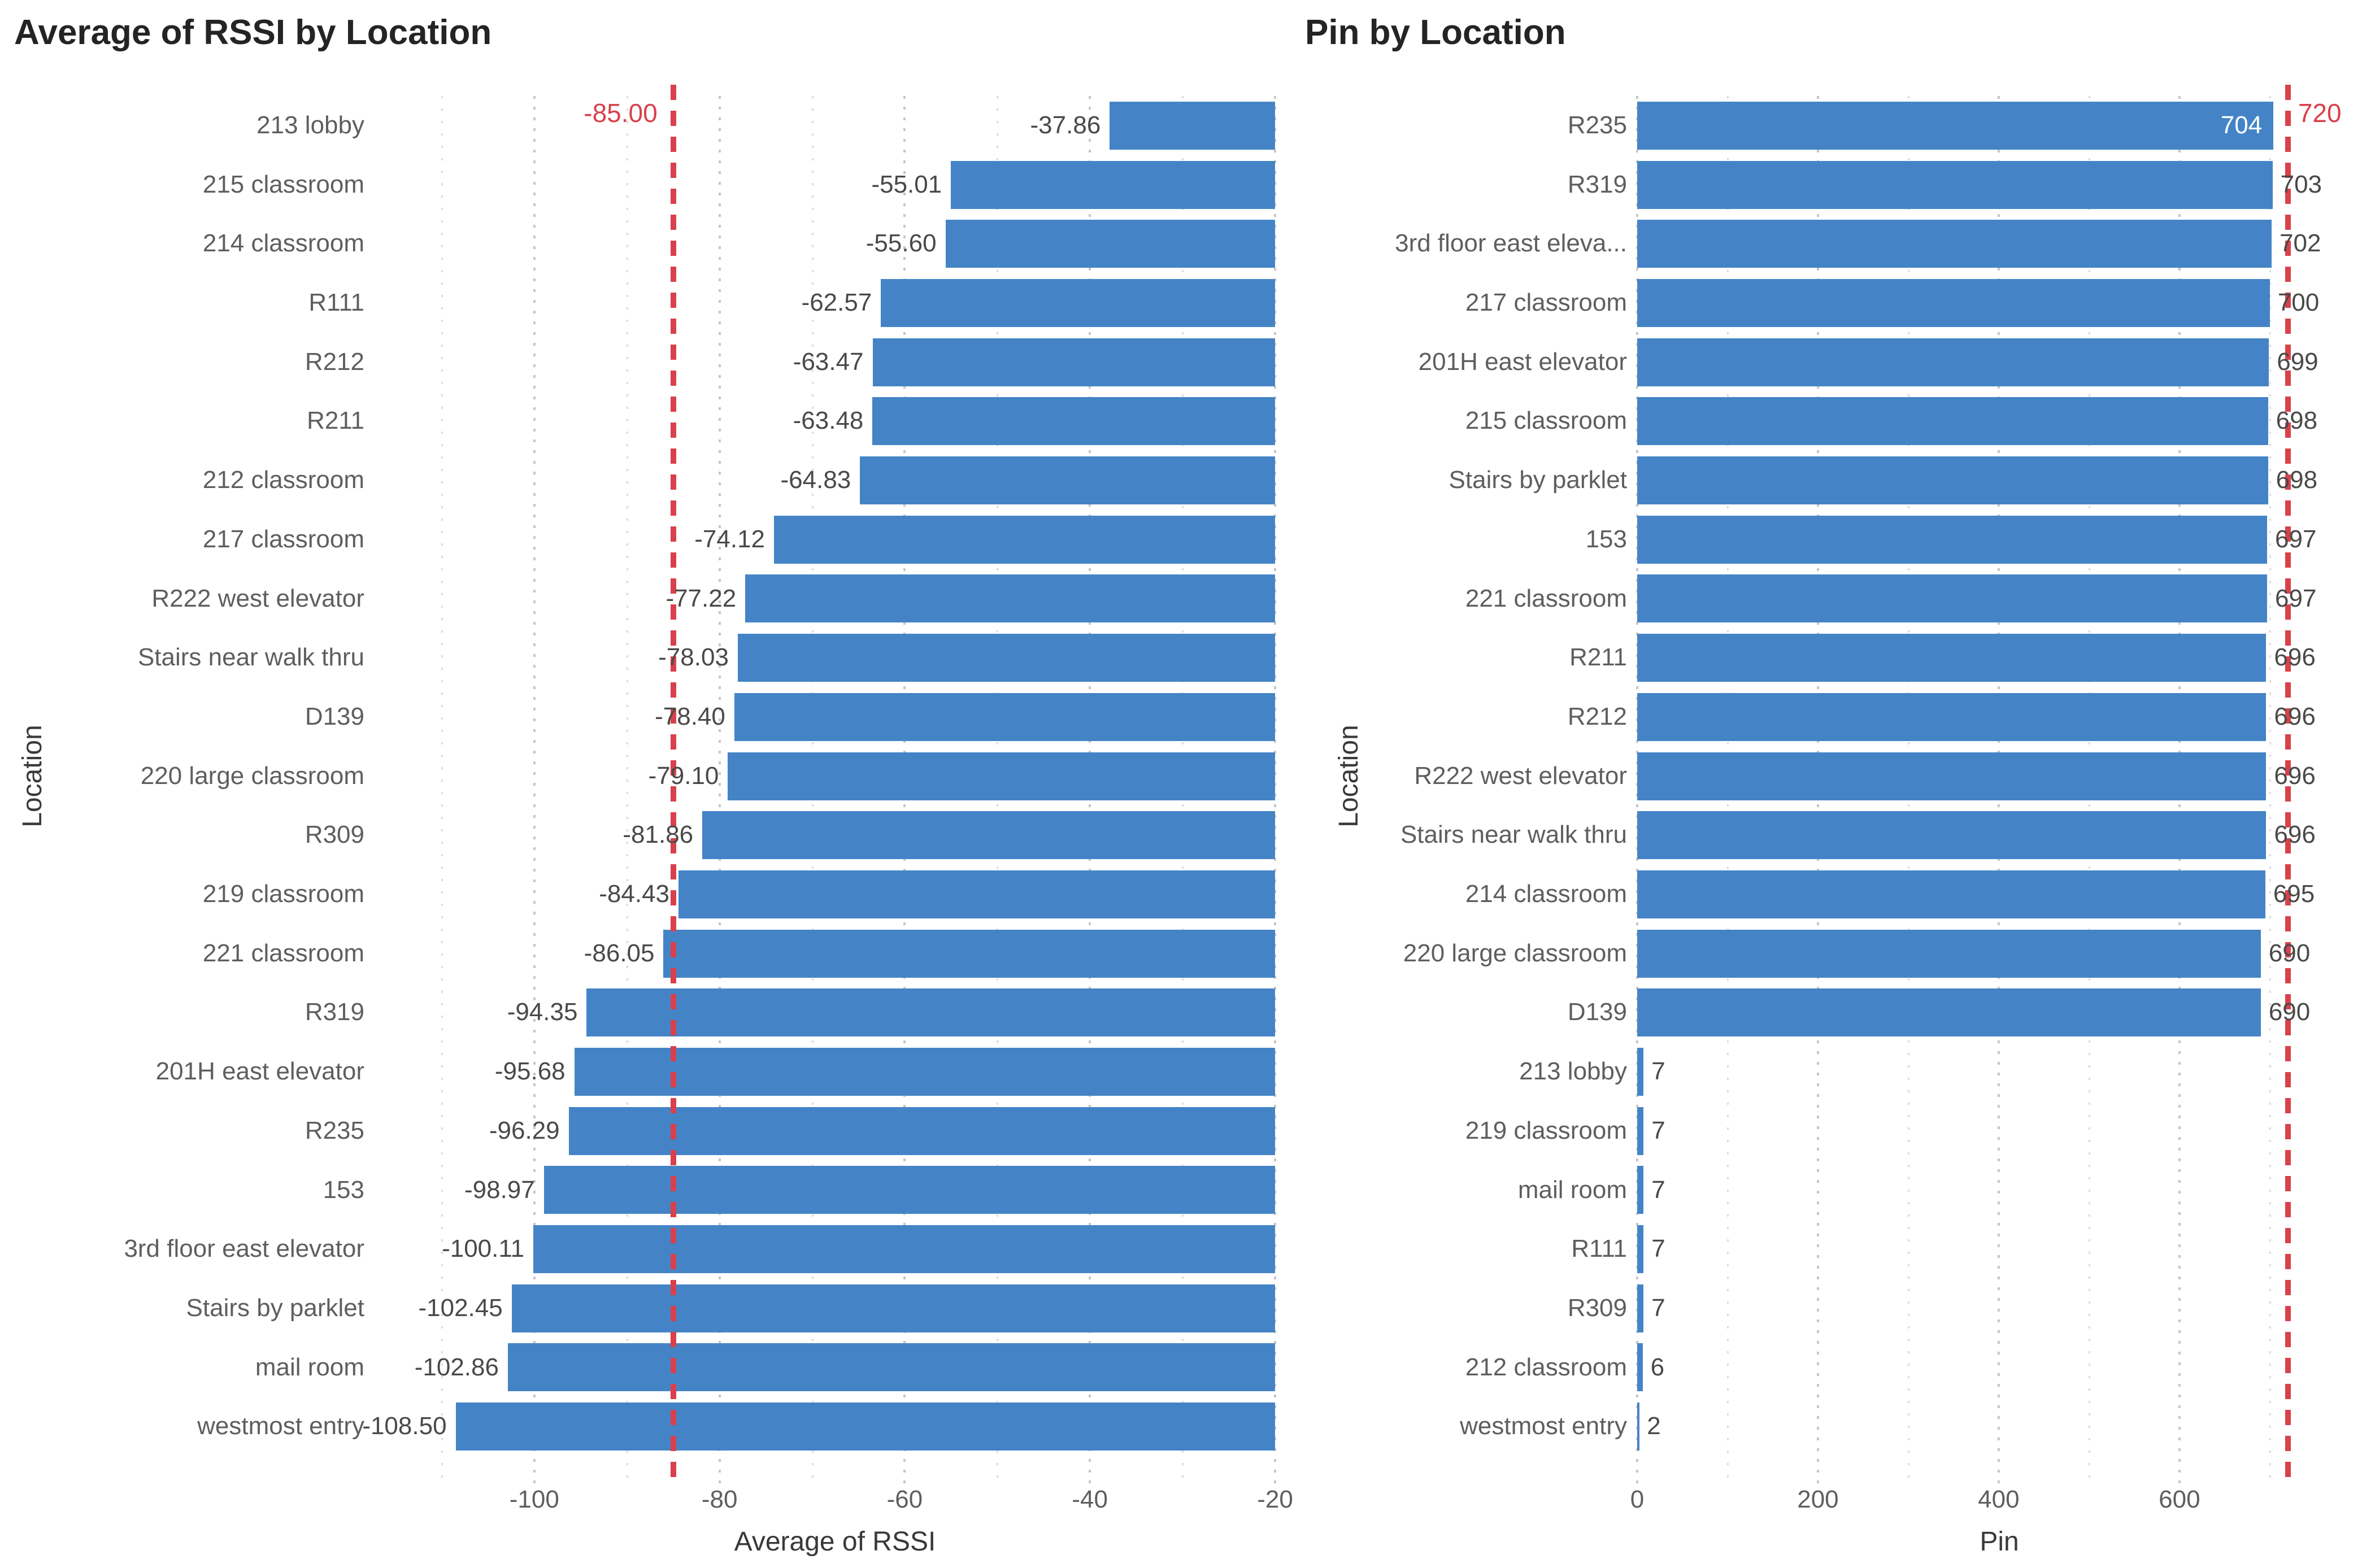 This screenshot has width=2362, height=1568. Describe the element at coordinates (283, 244) in the screenshot. I see `category-label: 214 classroom` at that location.